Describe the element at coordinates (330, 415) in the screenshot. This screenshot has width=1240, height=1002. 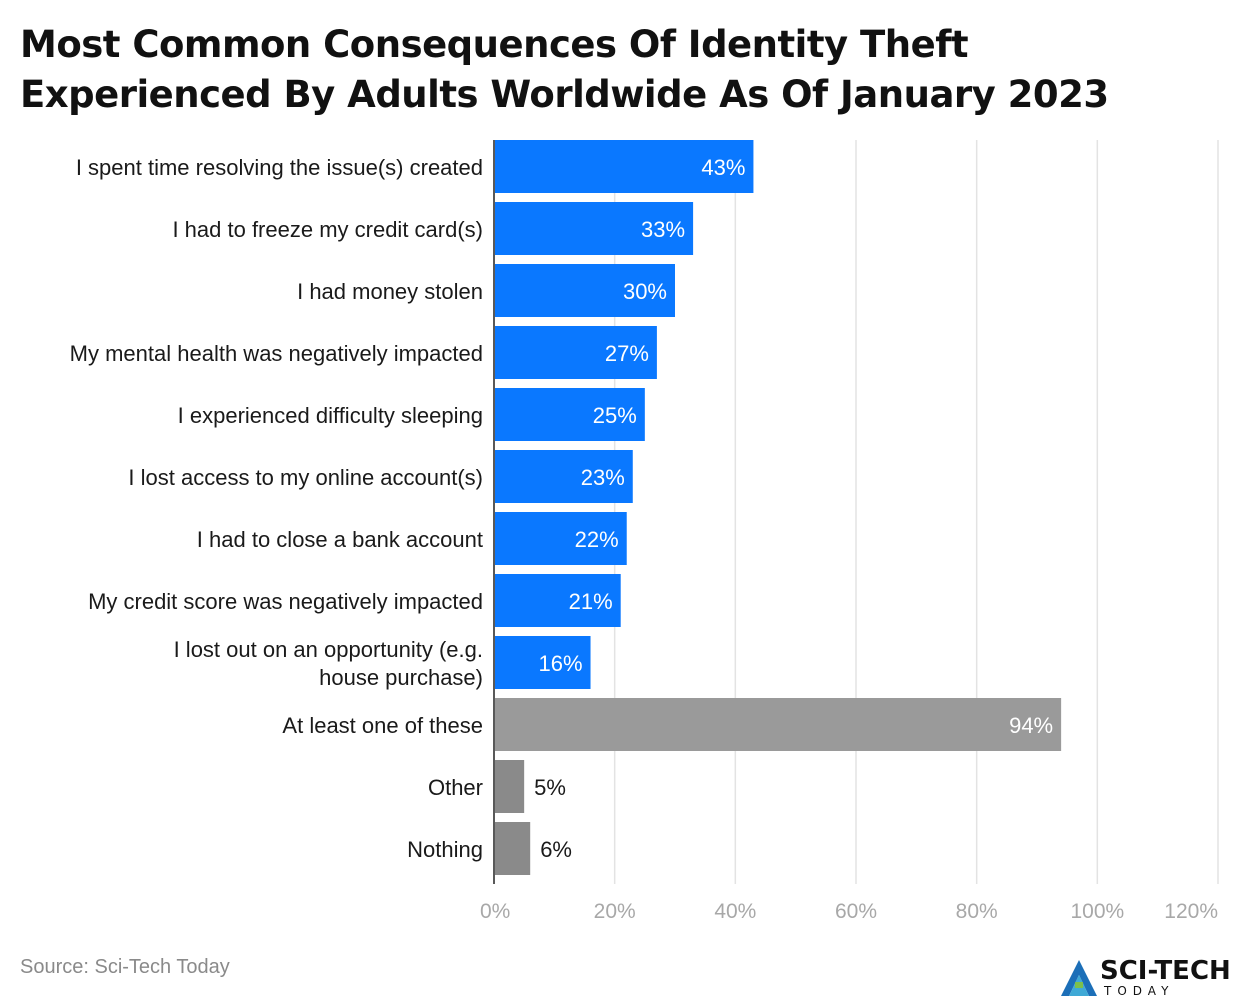
I see `category-label: I experienced difficulty sleeping` at that location.